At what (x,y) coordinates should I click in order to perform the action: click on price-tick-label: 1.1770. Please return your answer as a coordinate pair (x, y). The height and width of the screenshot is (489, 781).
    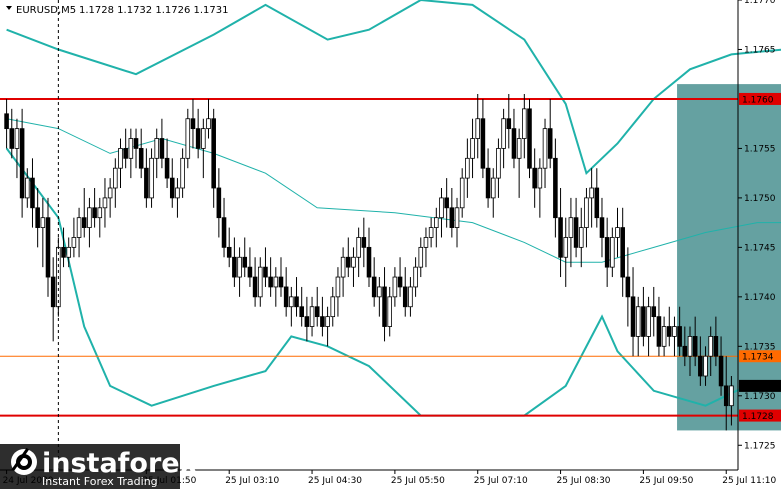
    Looking at the image, I should click on (760, 3).